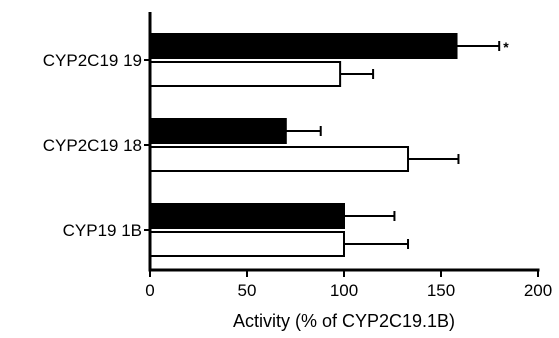  What do you see at coordinates (247, 290) in the screenshot?
I see `x-tick-label-1: 50` at bounding box center [247, 290].